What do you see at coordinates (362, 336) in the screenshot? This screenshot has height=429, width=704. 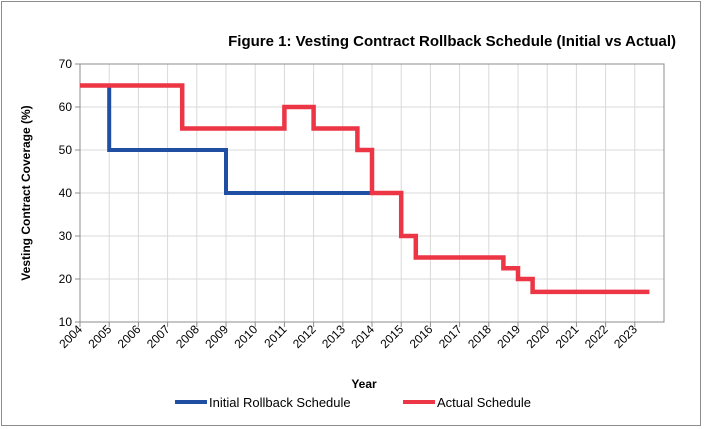 I see `x-tick-label: 2014` at bounding box center [362, 336].